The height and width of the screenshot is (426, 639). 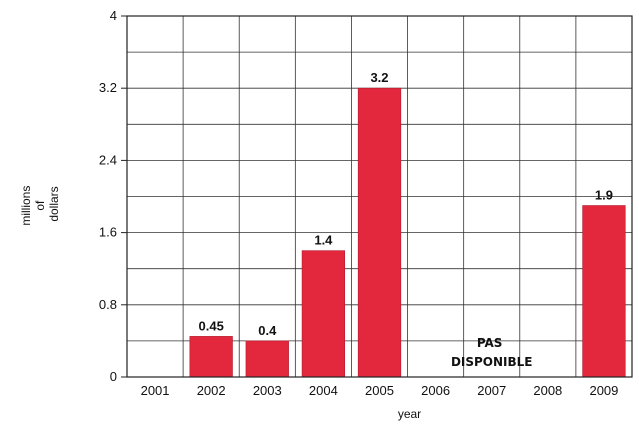 I want to click on bar-2005, so click(x=379, y=232).